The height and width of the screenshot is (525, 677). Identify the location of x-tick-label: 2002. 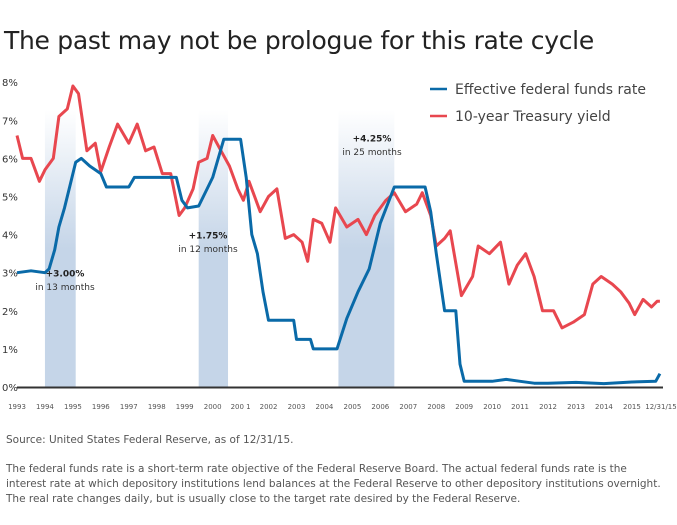
(269, 407).